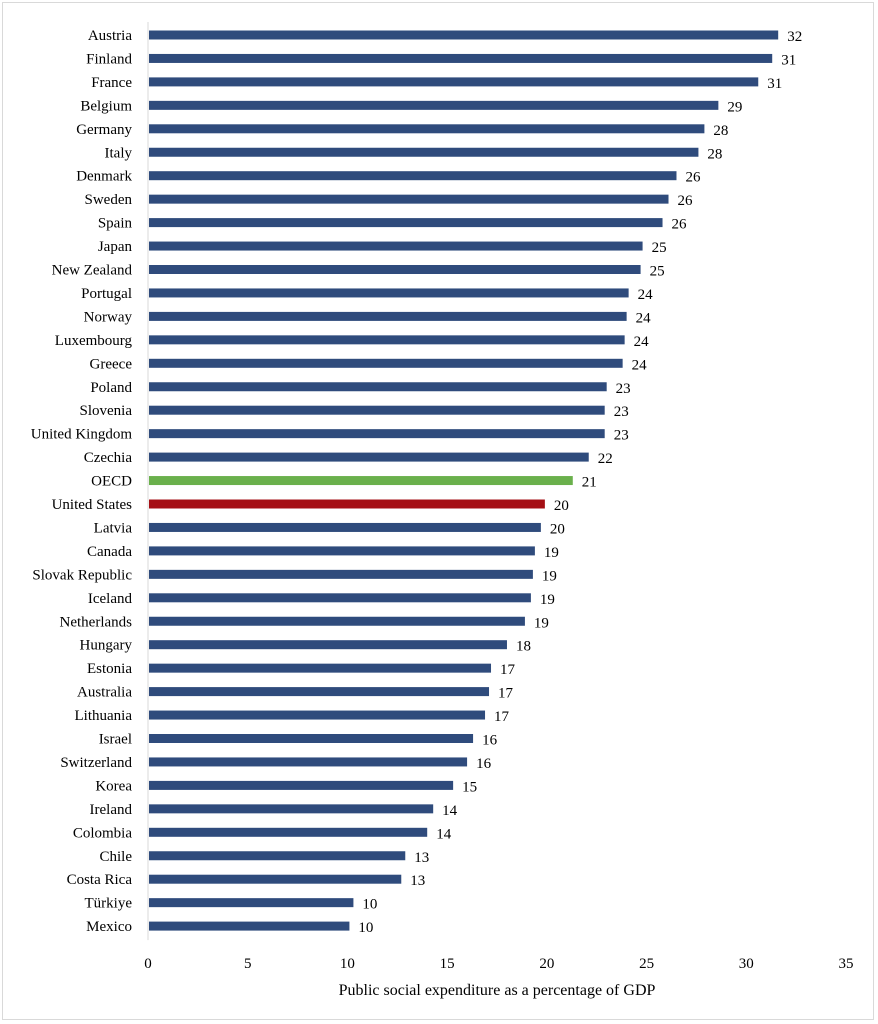  I want to click on x-tick-15: 15, so click(447, 964).